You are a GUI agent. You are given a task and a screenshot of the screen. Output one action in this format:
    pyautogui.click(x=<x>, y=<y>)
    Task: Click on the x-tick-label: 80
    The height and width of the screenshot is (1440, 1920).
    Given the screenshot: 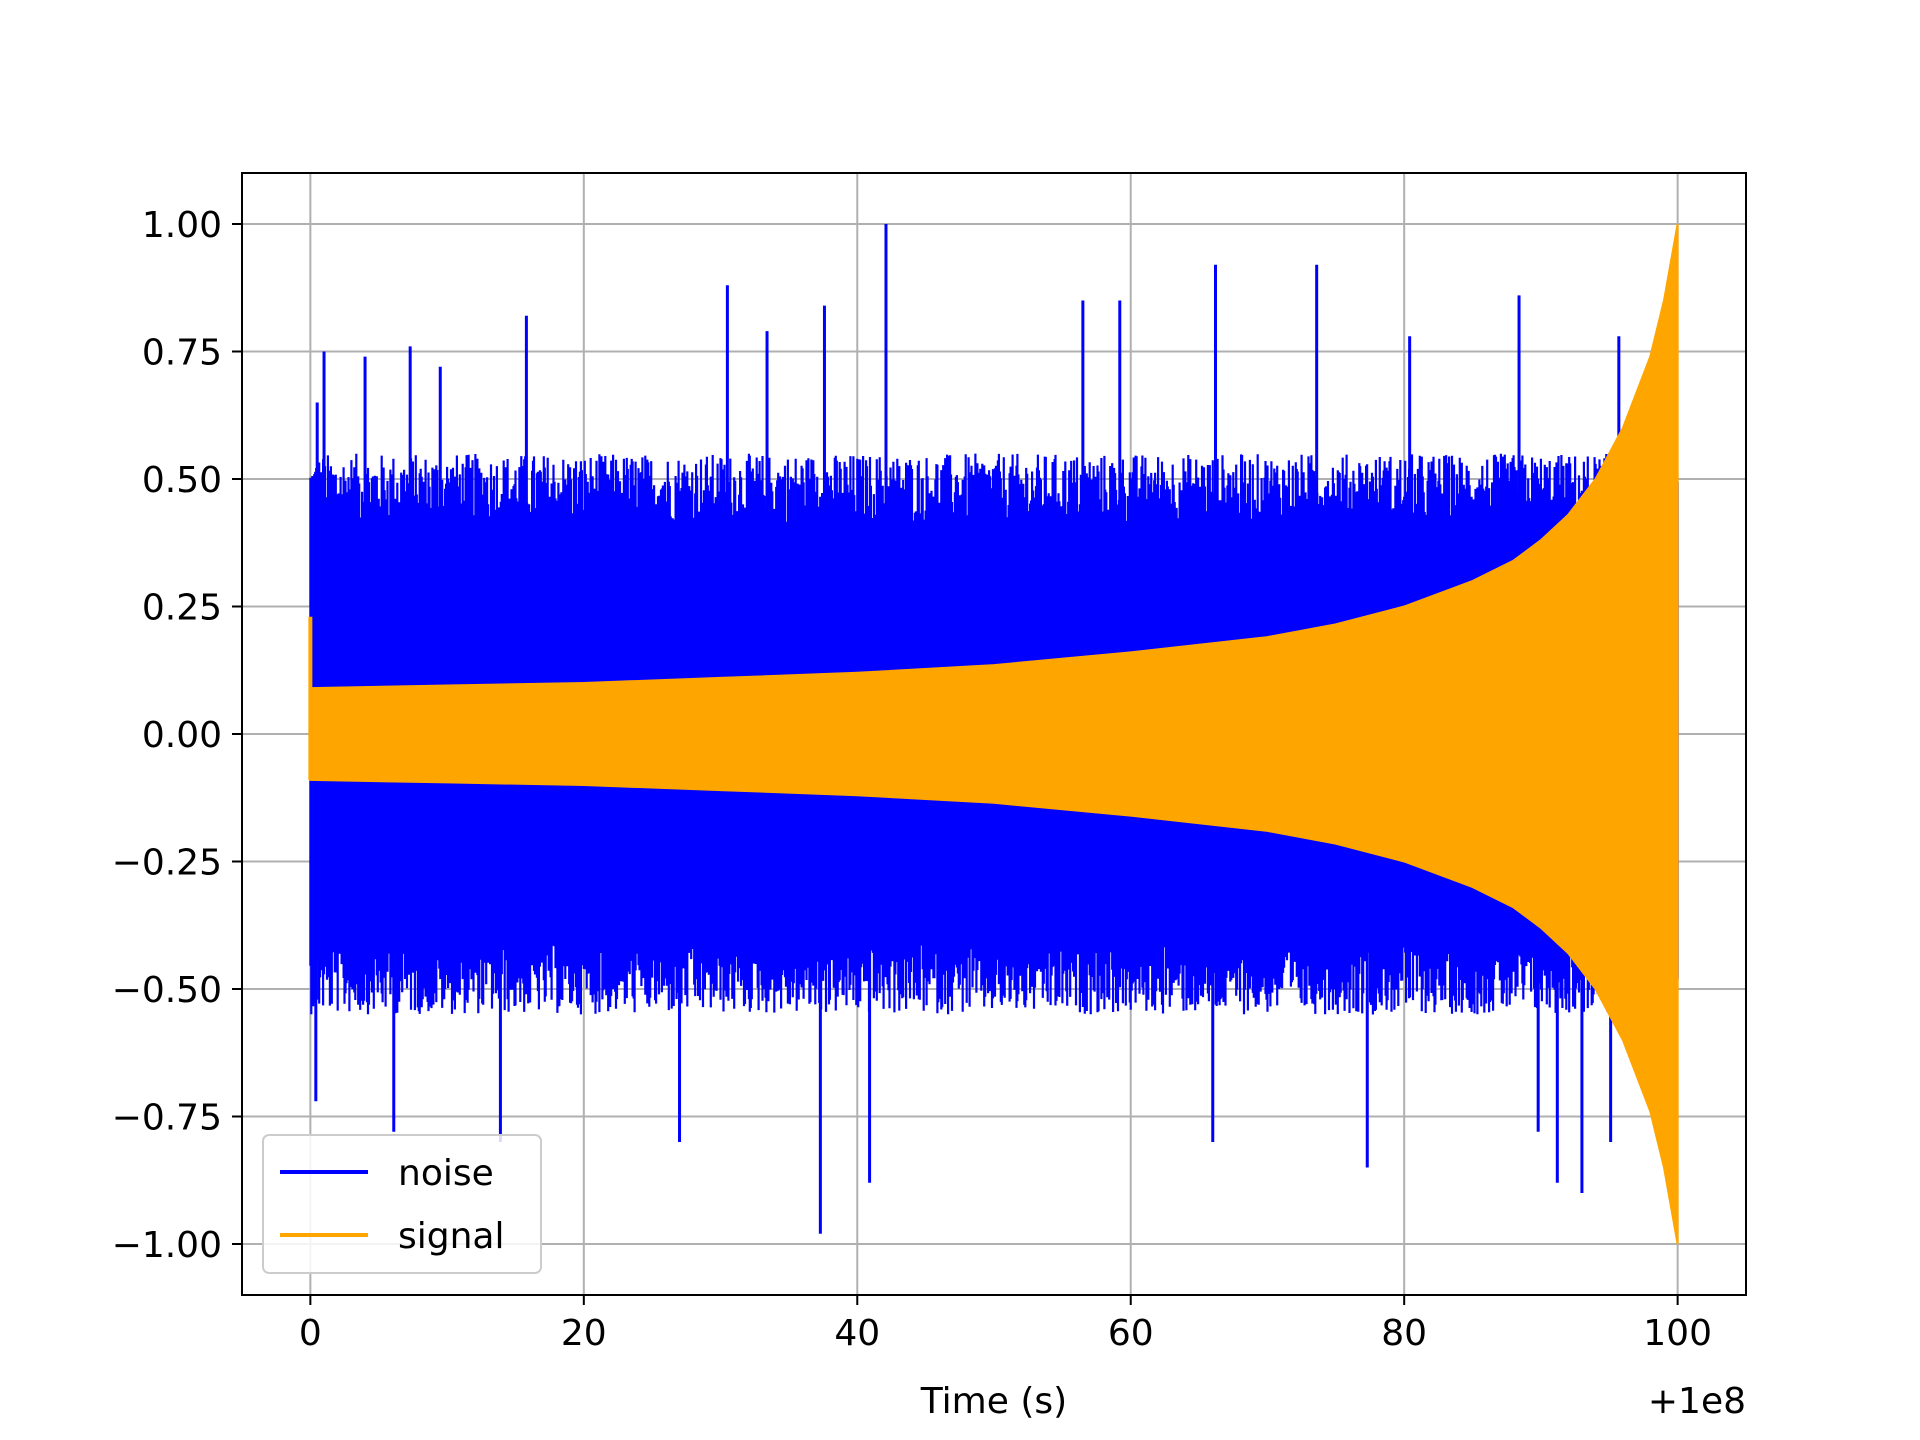 What is the action you would take?
    pyautogui.click(x=1404, y=1333)
    